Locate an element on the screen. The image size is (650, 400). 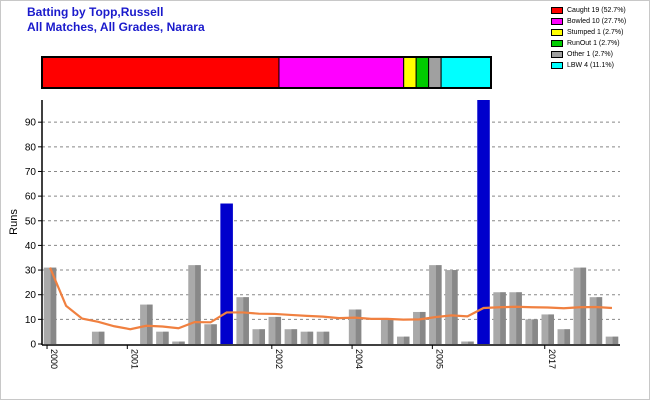
chart-subtitle: All Matches, All Grades, Narara is located at coordinates (116, 27).